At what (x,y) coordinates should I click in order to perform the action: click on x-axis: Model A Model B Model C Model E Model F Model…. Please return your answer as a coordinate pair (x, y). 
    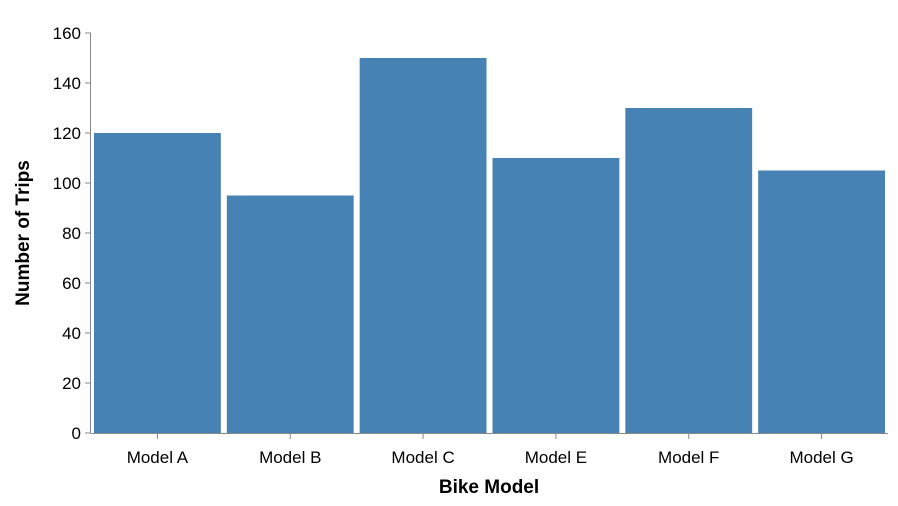
    Looking at the image, I should click on (489, 450).